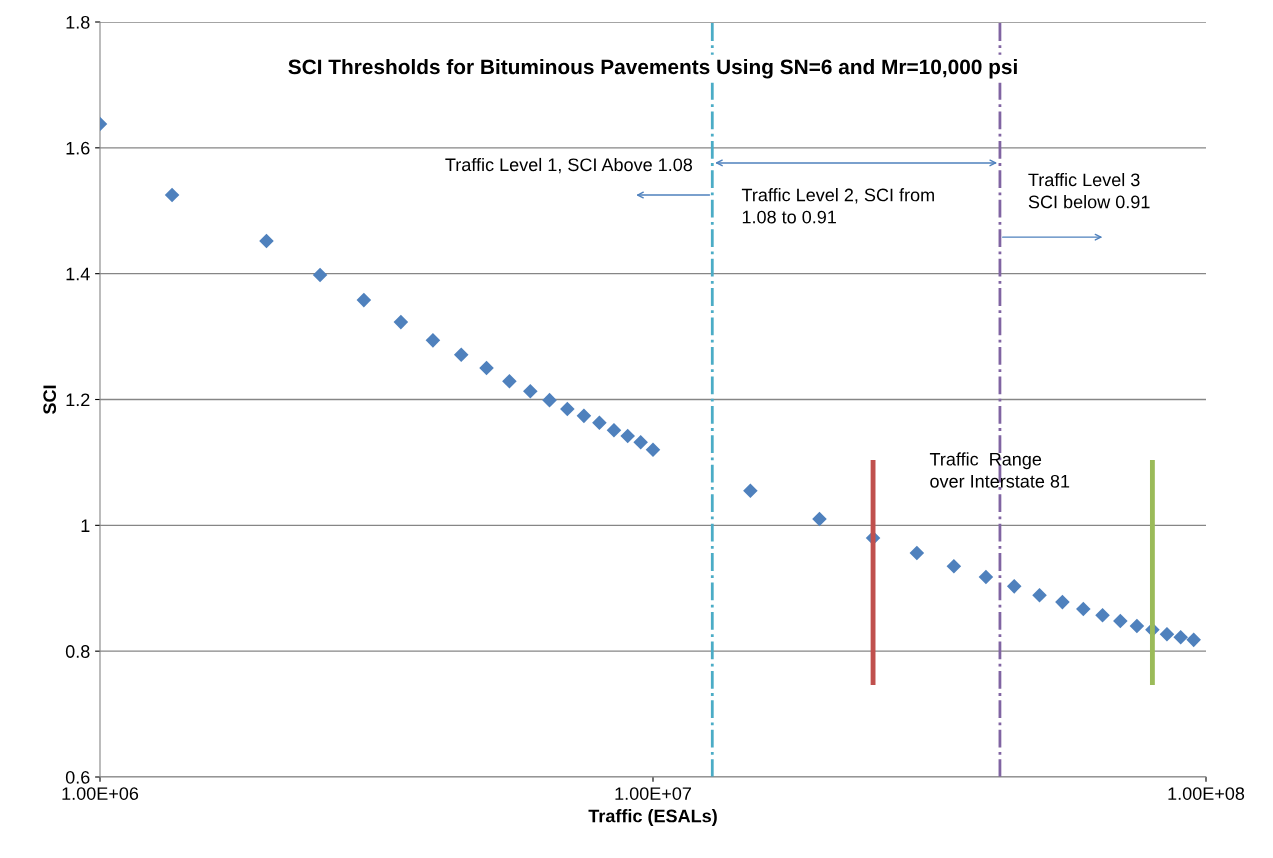 Image resolution: width=1273 pixels, height=858 pixels. Describe the element at coordinates (78, 22) in the screenshot. I see `y-tick-label: 1.8` at that location.